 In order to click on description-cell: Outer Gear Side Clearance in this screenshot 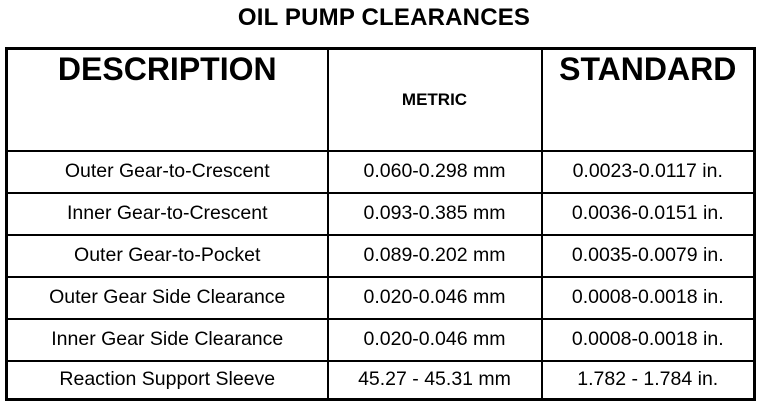, I will do `click(167, 297)`.